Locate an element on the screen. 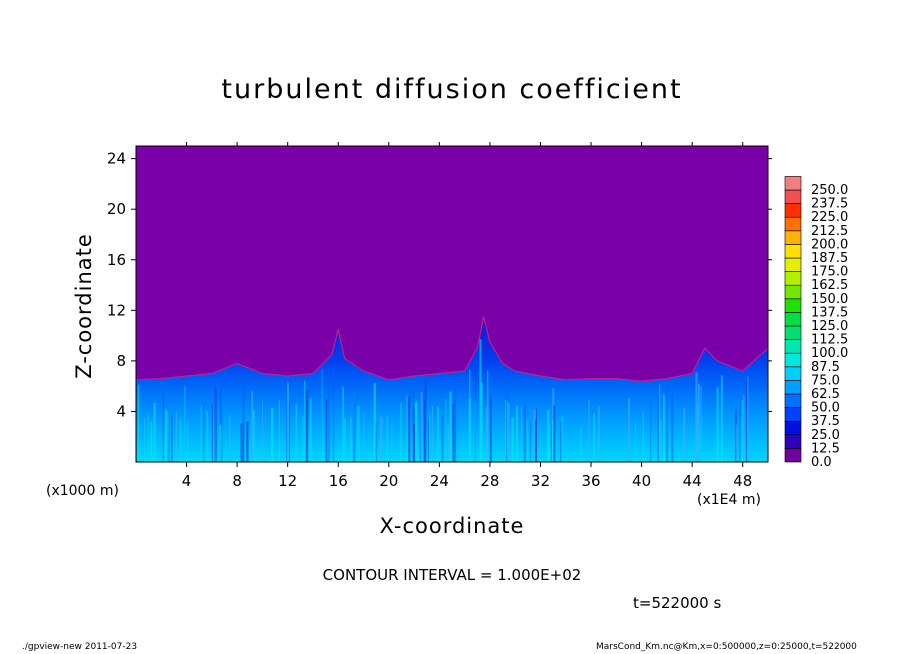 This screenshot has width=904, height=654. x-tick-label: 44 is located at coordinates (692, 481).